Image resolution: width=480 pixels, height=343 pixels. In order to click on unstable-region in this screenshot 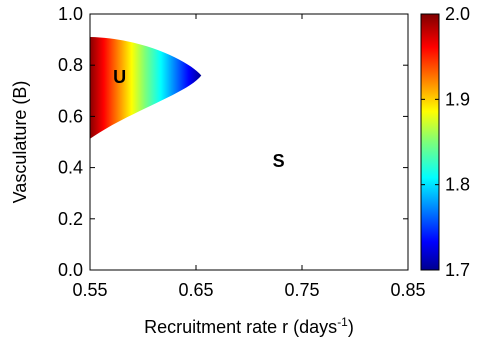, I will do `click(146, 88)`.